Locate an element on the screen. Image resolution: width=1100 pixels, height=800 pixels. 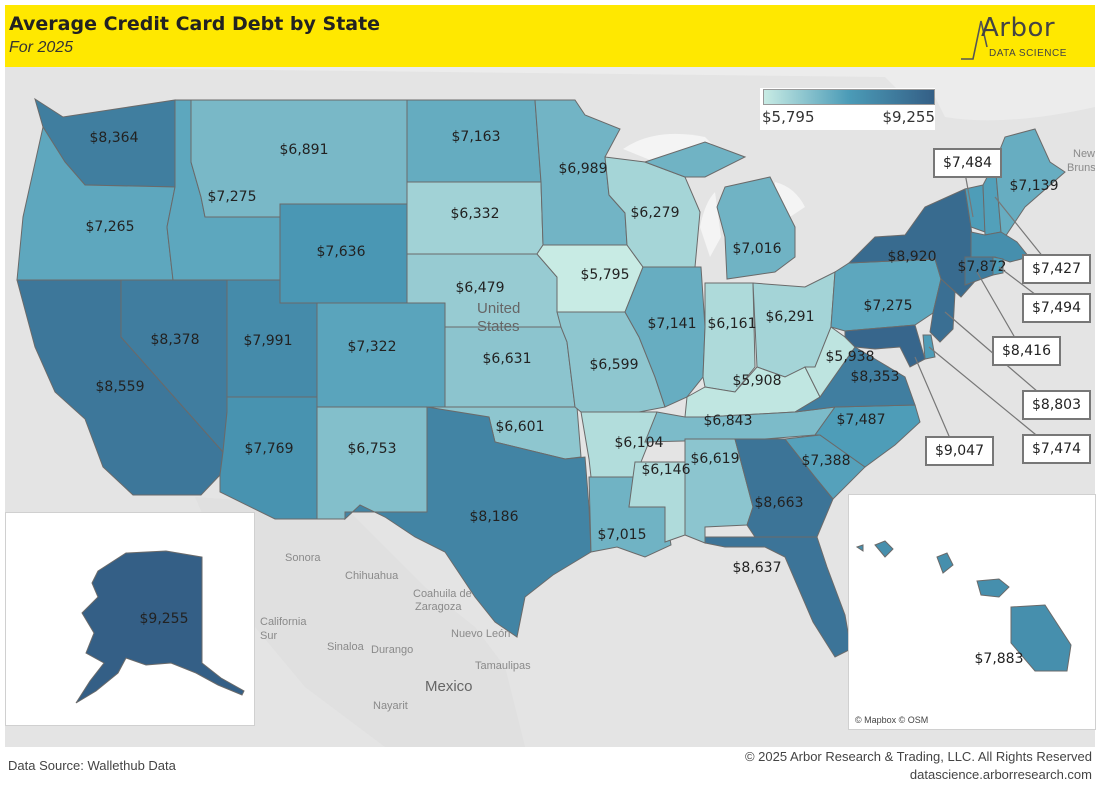
leader-line-md is located at coordinates (935, 403).